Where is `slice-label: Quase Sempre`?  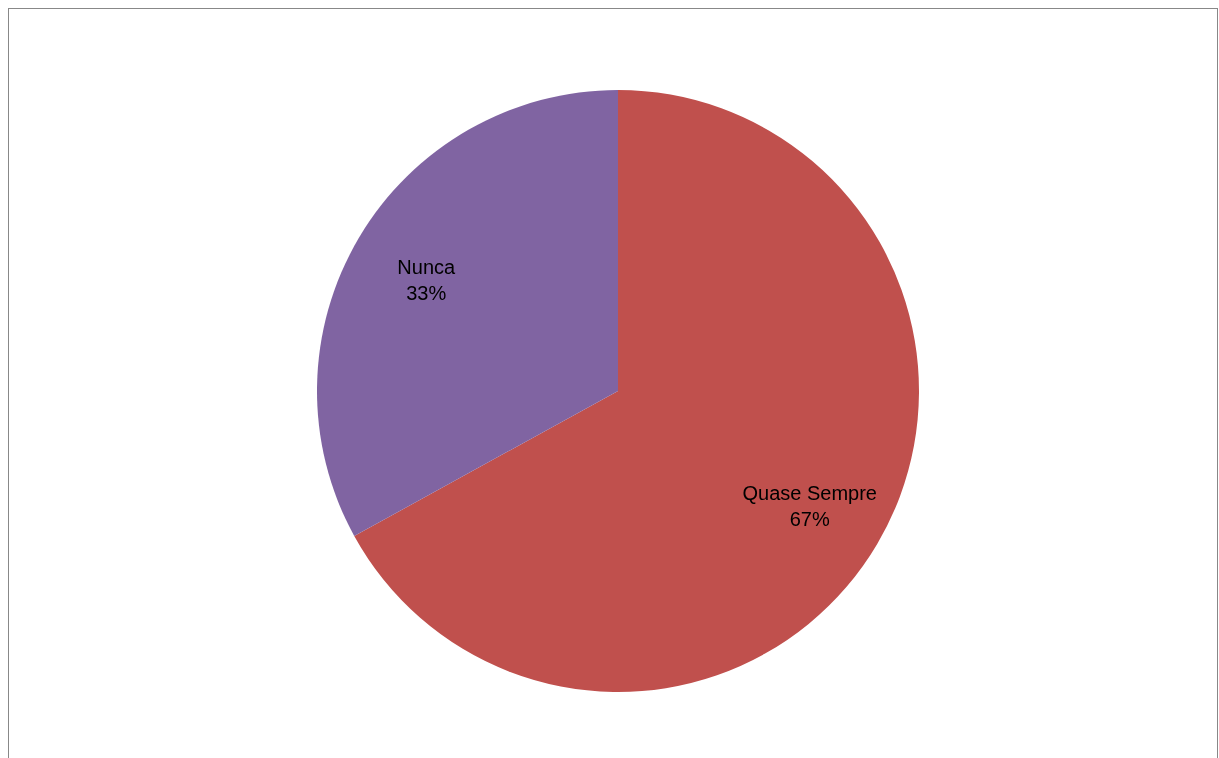 slice-label: Quase Sempre is located at coordinates (809, 493).